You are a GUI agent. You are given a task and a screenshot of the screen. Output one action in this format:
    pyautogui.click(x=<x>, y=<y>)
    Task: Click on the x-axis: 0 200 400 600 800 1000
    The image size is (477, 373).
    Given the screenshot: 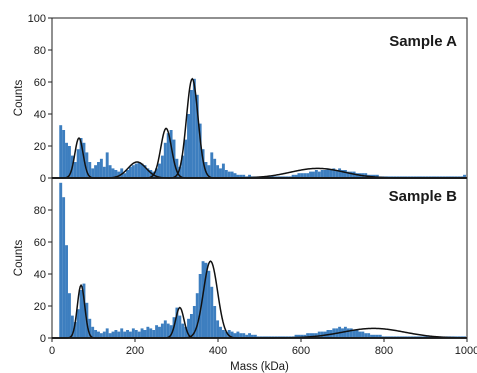 What is the action you would take?
    pyautogui.click(x=263, y=347)
    